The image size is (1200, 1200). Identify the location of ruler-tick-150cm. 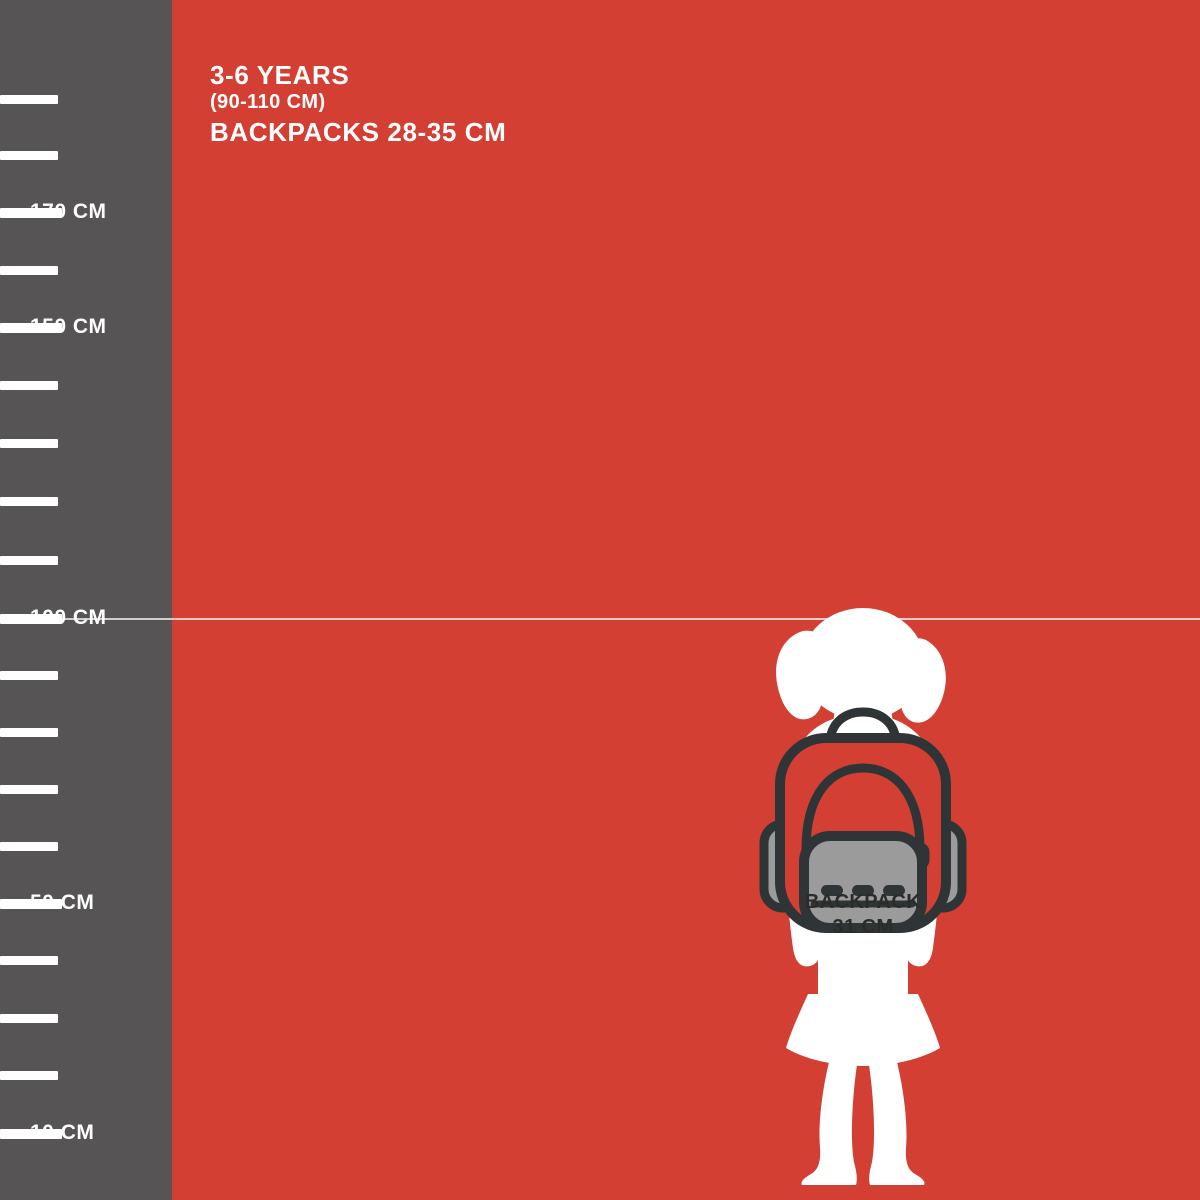
(31, 328).